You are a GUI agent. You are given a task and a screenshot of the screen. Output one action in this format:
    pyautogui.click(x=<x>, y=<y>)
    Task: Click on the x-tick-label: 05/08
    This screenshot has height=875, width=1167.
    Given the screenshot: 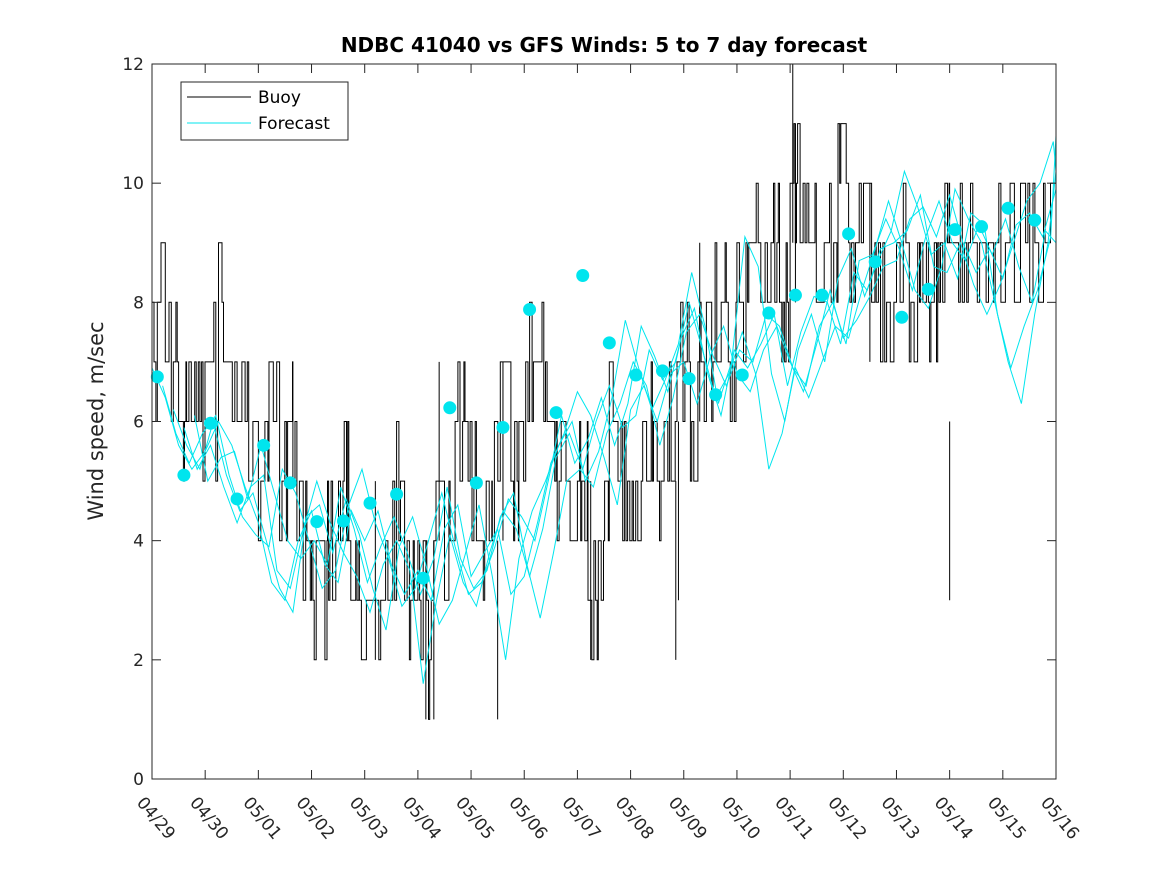 What is the action you would take?
    pyautogui.click(x=634, y=818)
    